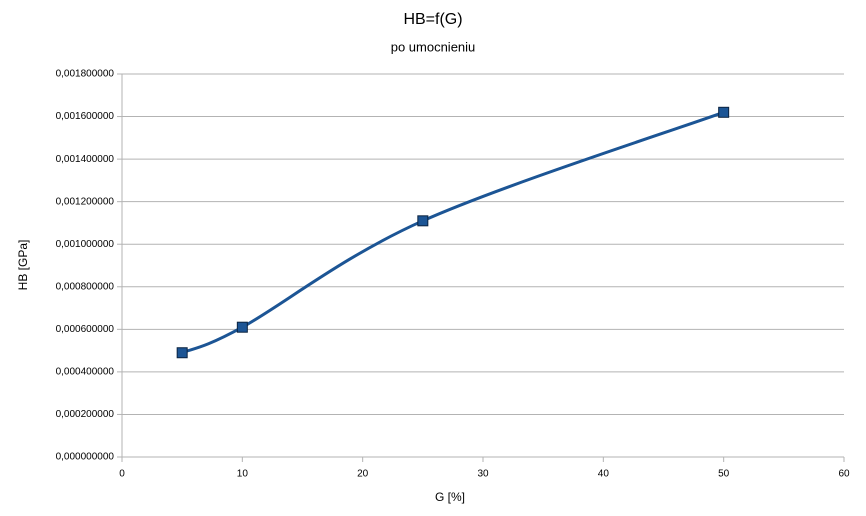  I want to click on y-tick-label: 0,000200000, so click(85, 414).